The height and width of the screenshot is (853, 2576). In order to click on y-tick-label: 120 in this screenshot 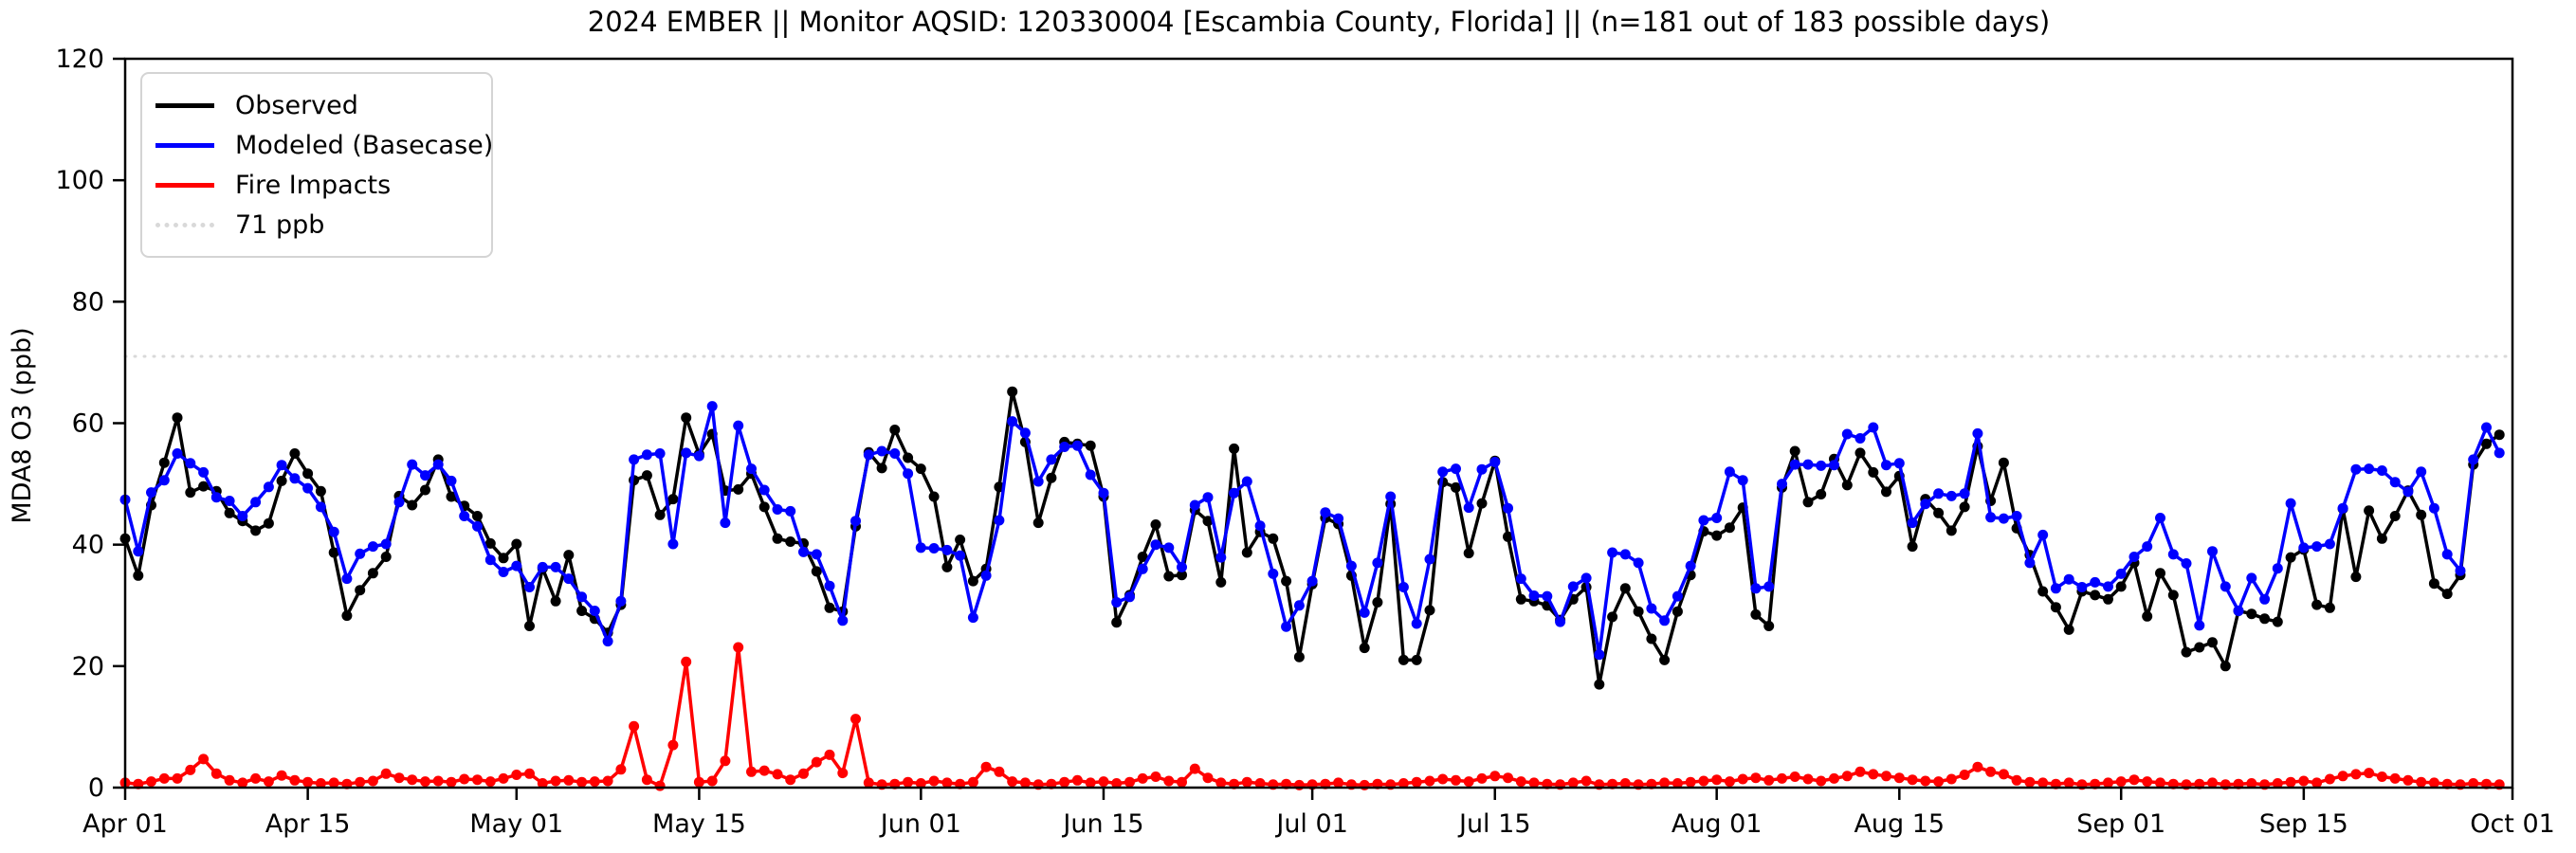, I will do `click(79, 59)`.